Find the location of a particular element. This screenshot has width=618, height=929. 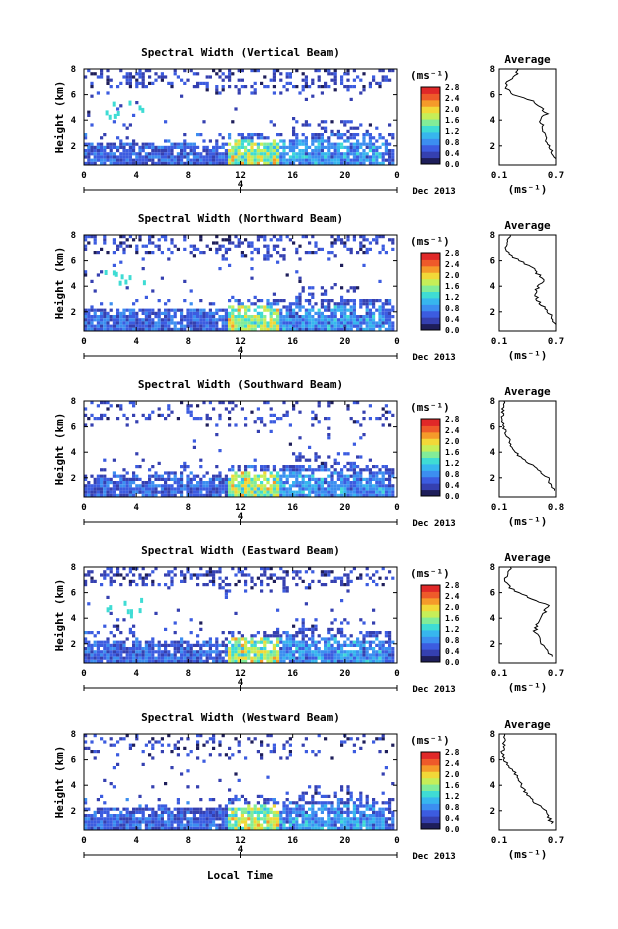

x-tick-label: 16 is located at coordinates (292, 342).